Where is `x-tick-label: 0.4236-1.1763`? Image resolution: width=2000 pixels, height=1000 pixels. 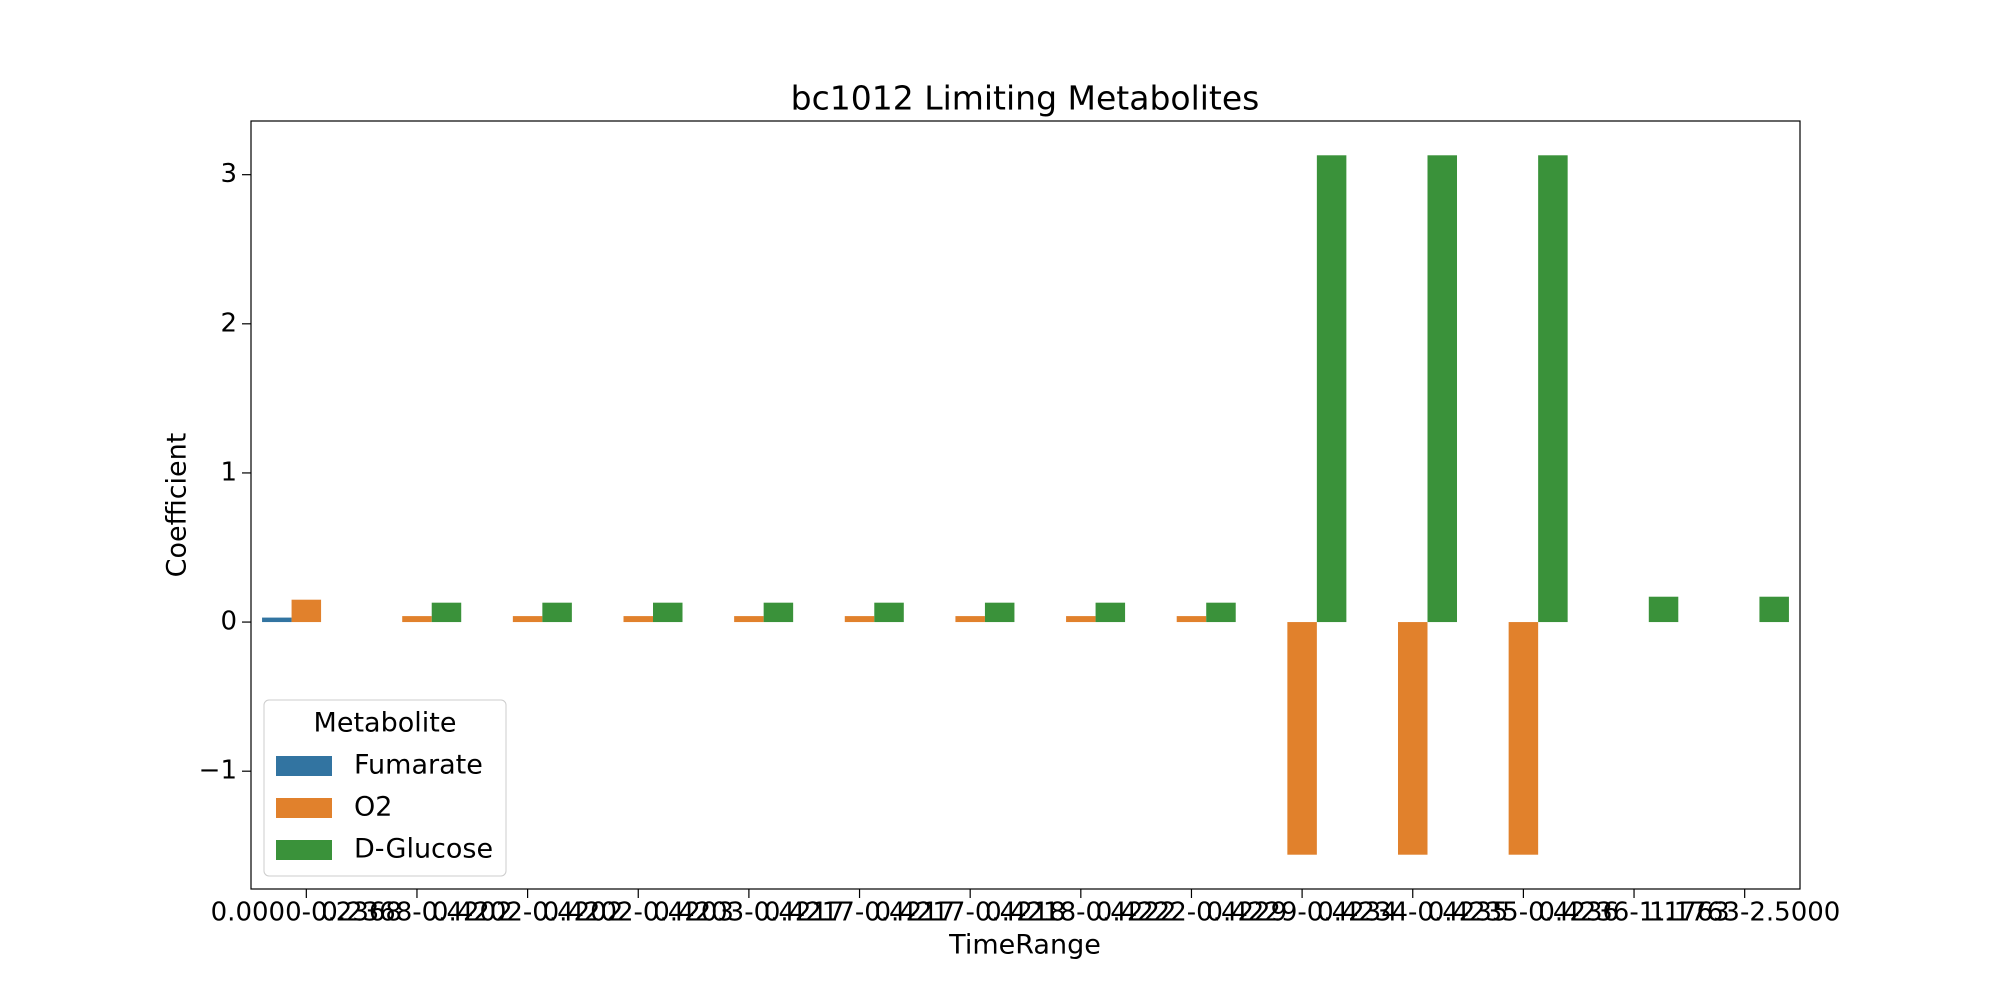 x-tick-label: 0.4236-1.1763 is located at coordinates (1633, 913).